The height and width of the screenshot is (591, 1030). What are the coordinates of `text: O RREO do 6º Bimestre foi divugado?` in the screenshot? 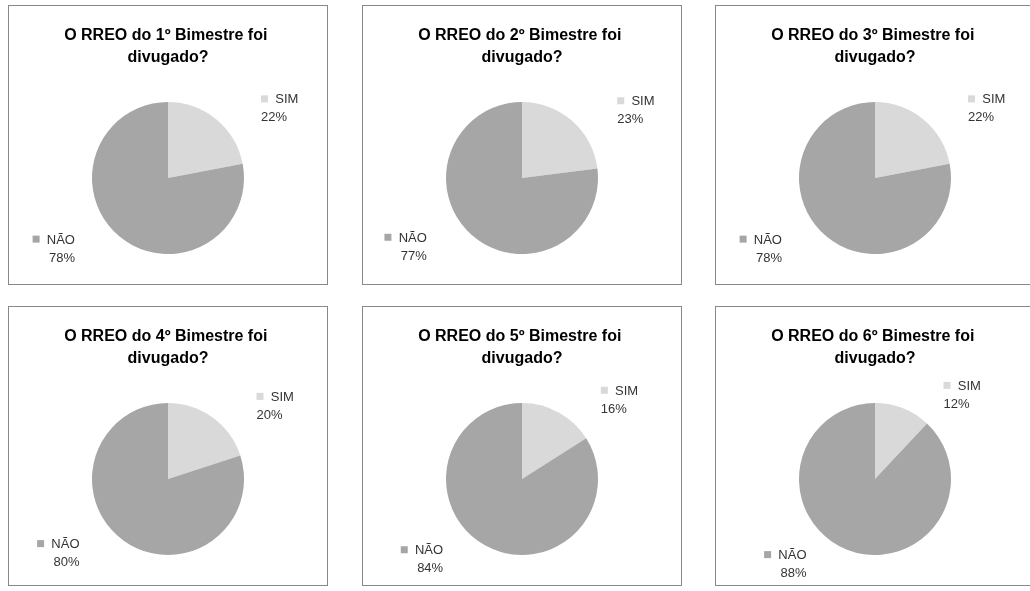 It's located at (875, 346).